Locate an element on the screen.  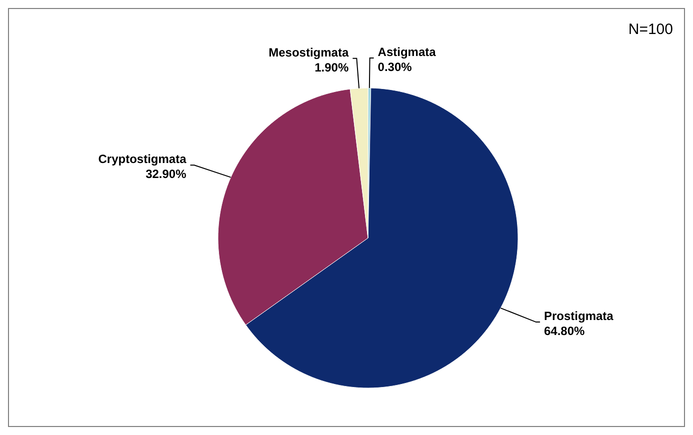
data-label: 0.30% is located at coordinates (395, 67).